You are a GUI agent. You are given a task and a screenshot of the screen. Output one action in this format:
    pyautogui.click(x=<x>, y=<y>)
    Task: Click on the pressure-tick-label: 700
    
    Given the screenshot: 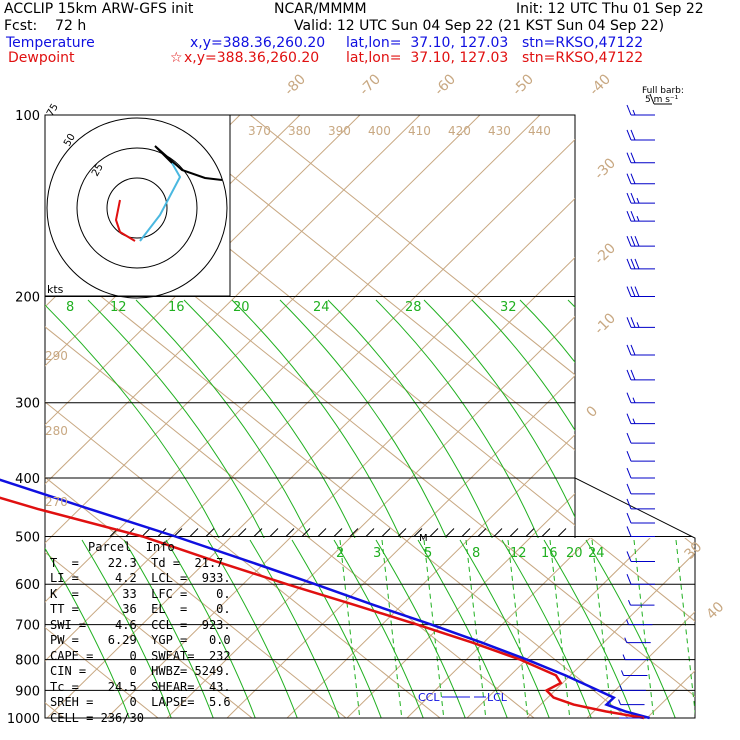 What is the action you would take?
    pyautogui.click(x=27, y=626)
    